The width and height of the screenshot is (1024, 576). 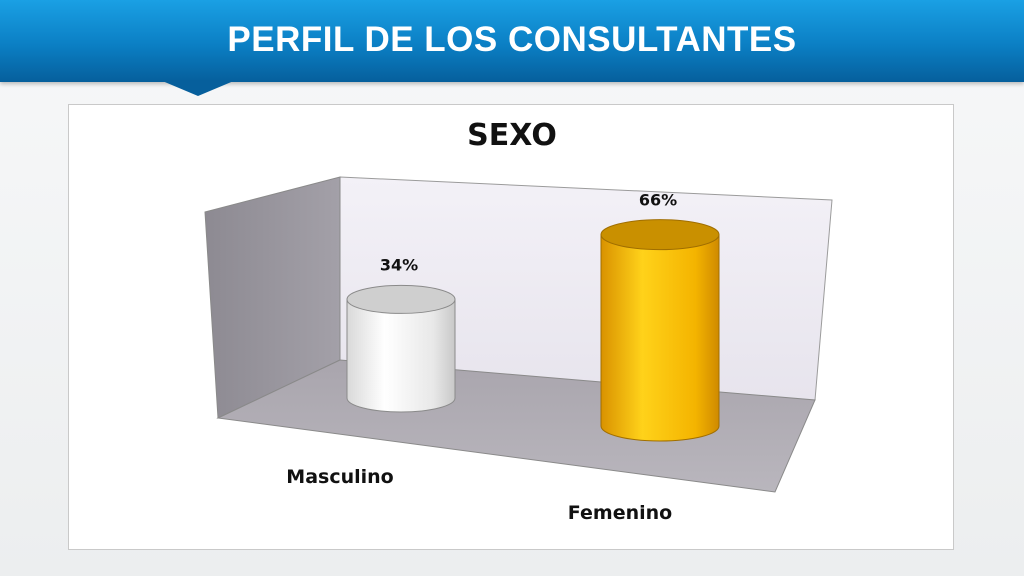 I want to click on bar-masculino, so click(x=401, y=348).